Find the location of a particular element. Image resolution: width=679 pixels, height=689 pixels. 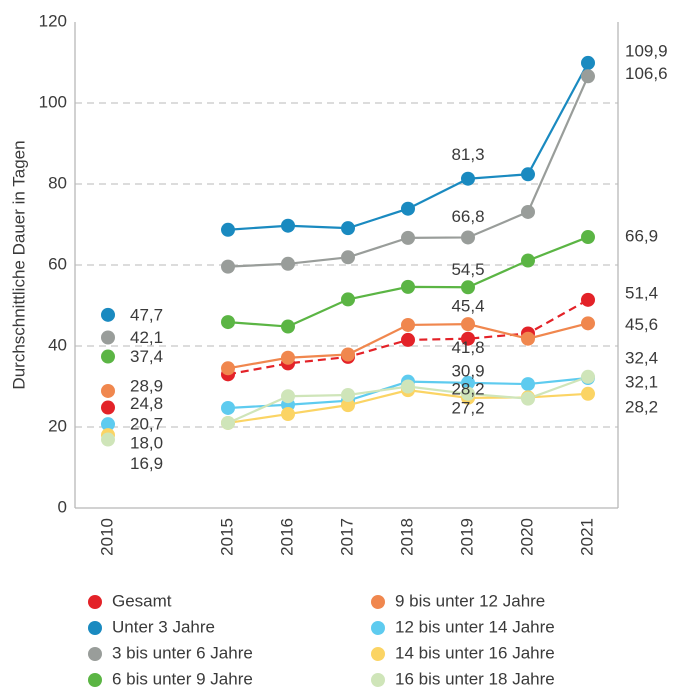

value-label: 18,0 is located at coordinates (146, 443).